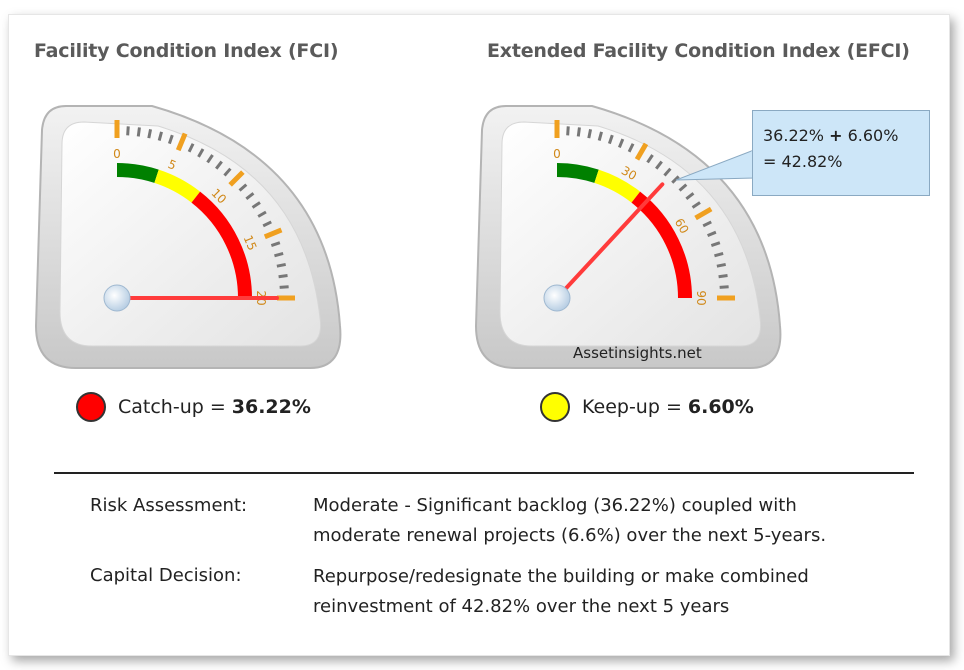 This screenshot has width=964, height=670. I want to click on callout-plus-sign: +, so click(836, 135).